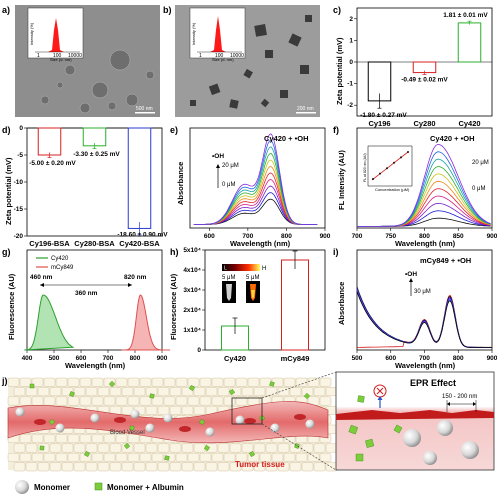 Image resolution: width=497 pixels, height=500 pixels. I want to click on svg-text: 1, so click(200, 56).